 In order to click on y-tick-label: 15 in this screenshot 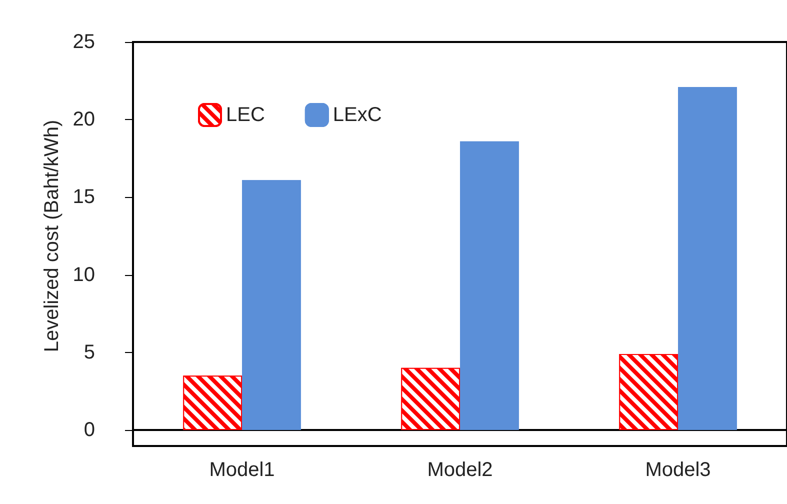, I will do `click(83, 197)`.